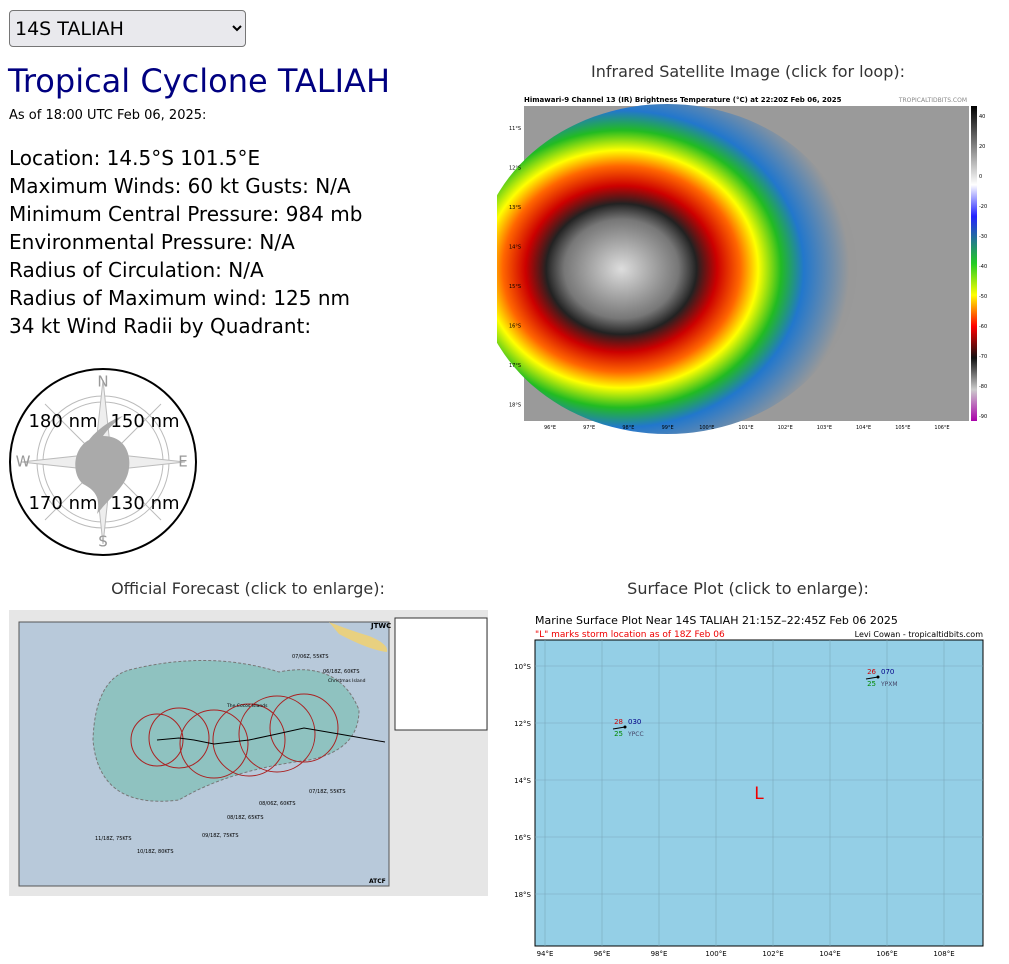  Describe the element at coordinates (748, 588) in the screenshot. I see `surface-caption: Surface Plot (click to enlarge):` at that location.